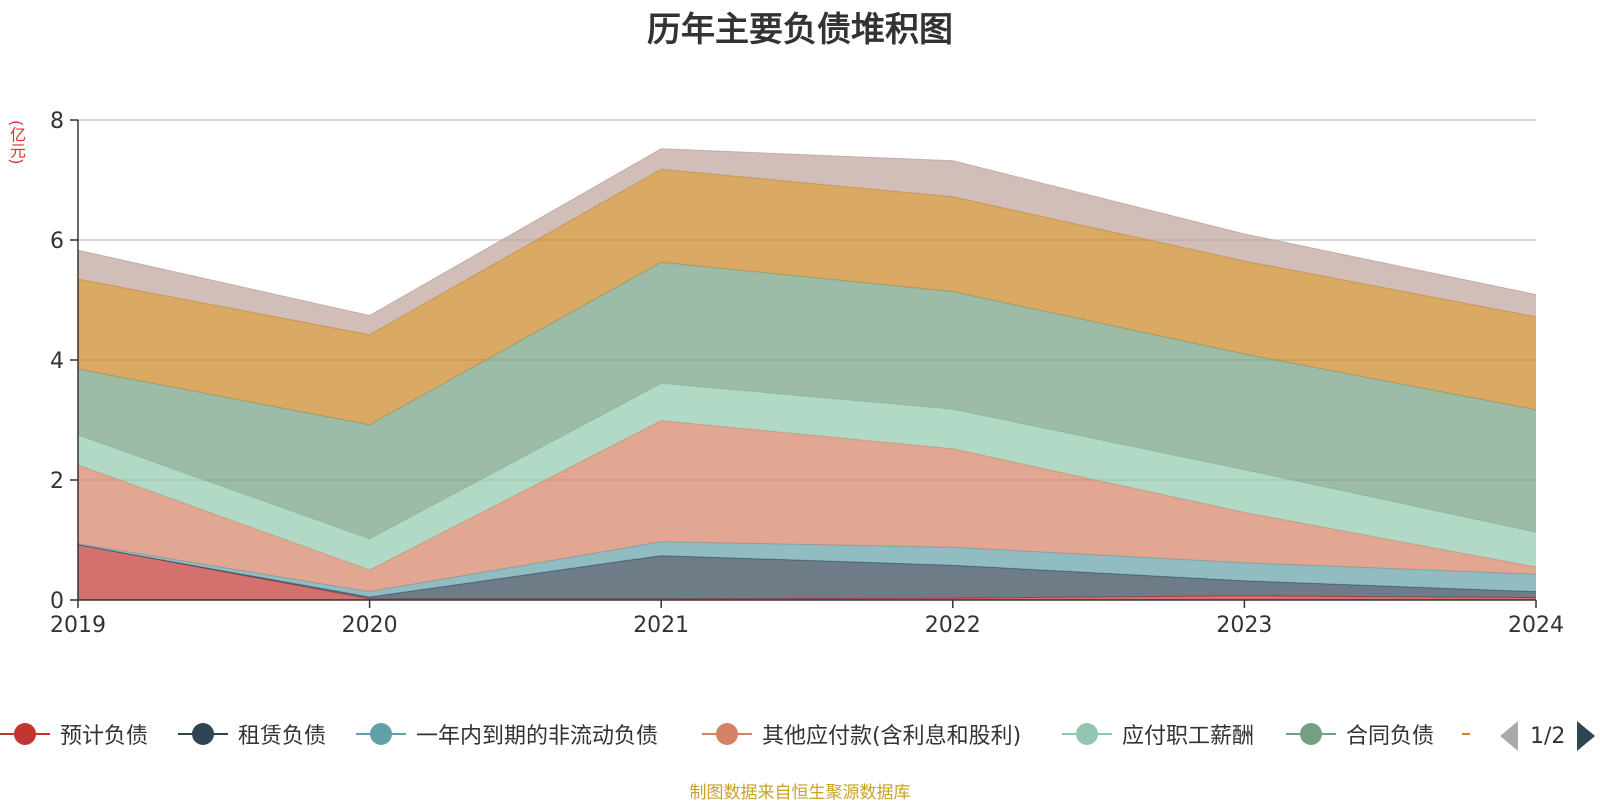 The width and height of the screenshot is (1600, 803). Describe the element at coordinates (1536, 625) in the screenshot. I see `x-tick-label-2024: 2024` at that location.